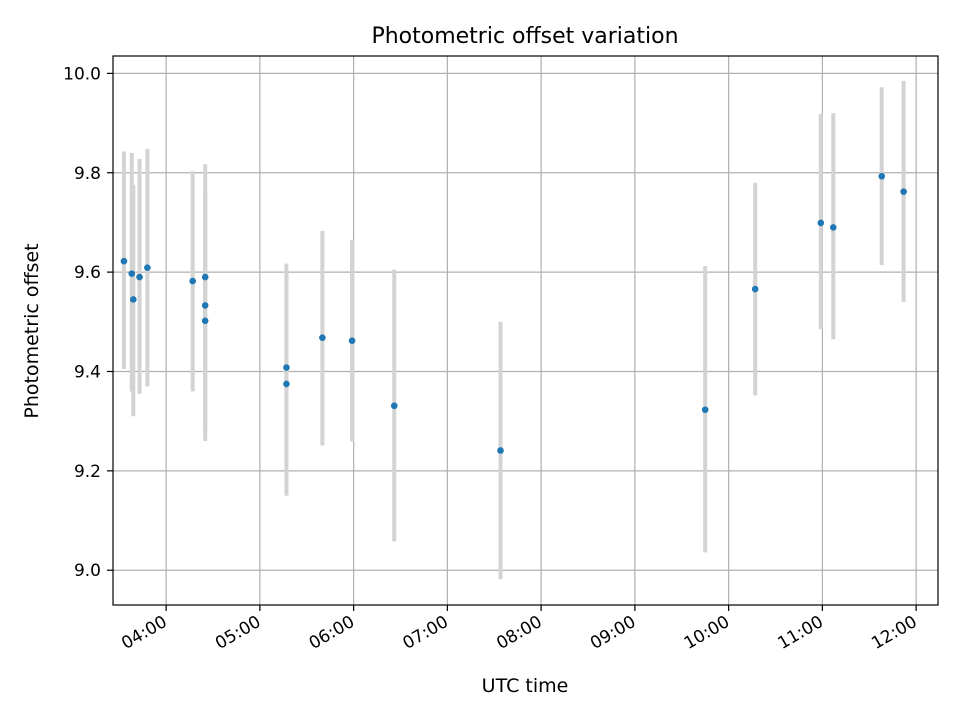 The height and width of the screenshot is (724, 960). What do you see at coordinates (525, 686) in the screenshot?
I see `x-axis-label: UTC time` at bounding box center [525, 686].